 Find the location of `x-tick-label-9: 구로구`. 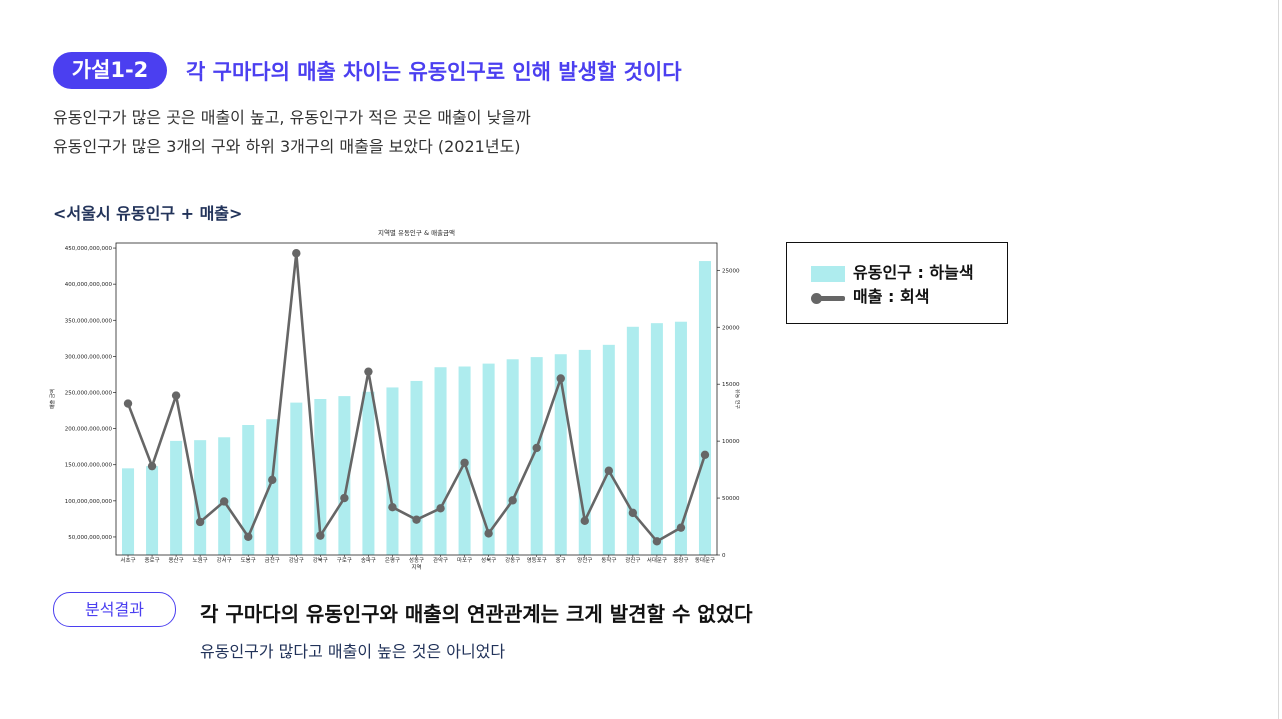

x-tick-label-9: 구로구 is located at coordinates (344, 560).